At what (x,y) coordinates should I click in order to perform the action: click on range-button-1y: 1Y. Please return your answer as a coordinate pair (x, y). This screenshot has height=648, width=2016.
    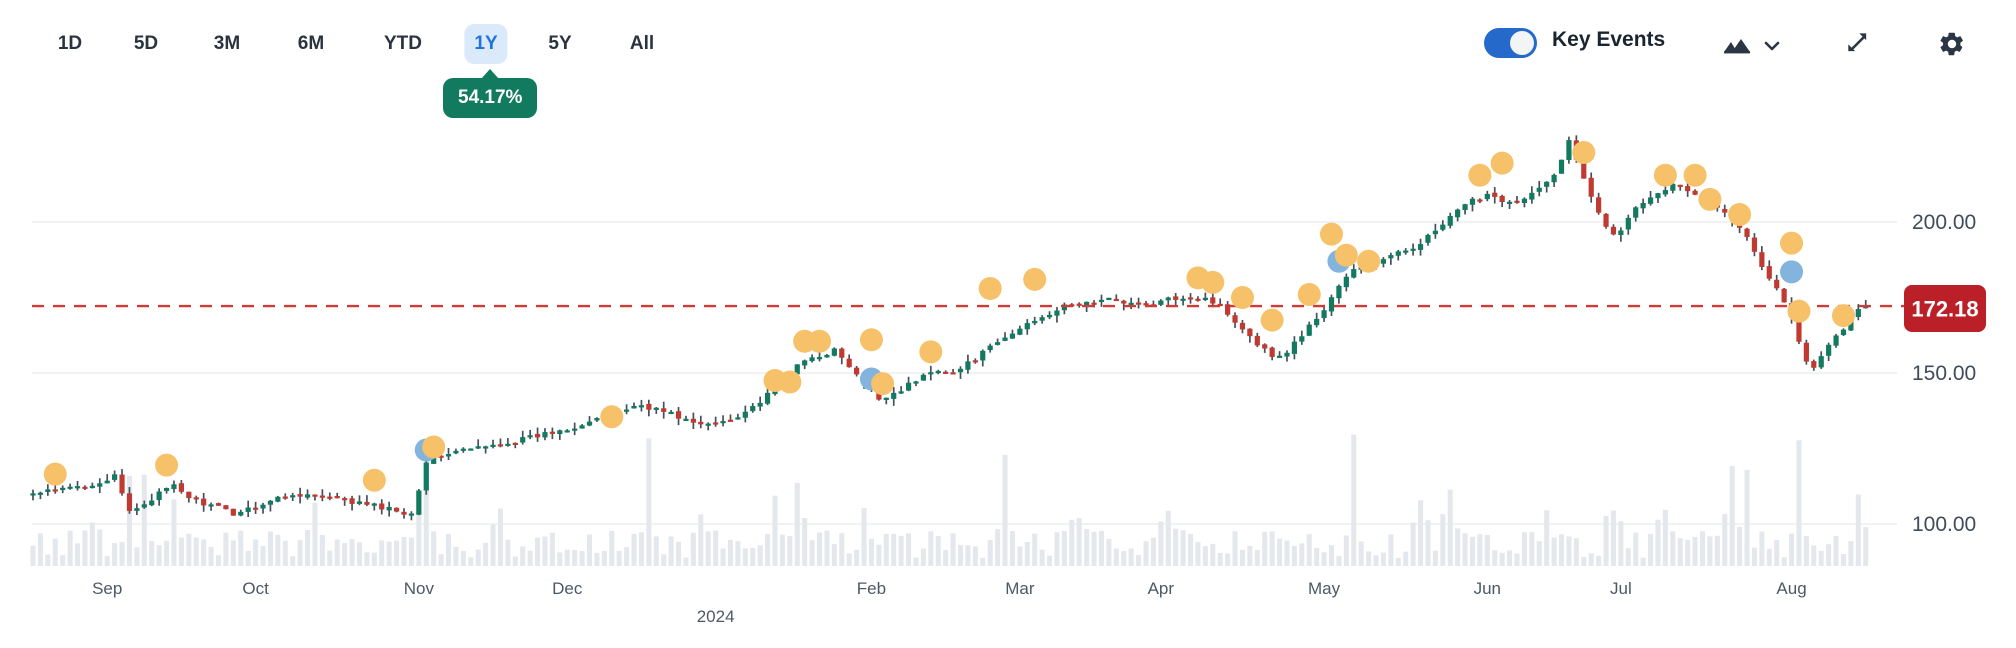
    Looking at the image, I should click on (486, 44).